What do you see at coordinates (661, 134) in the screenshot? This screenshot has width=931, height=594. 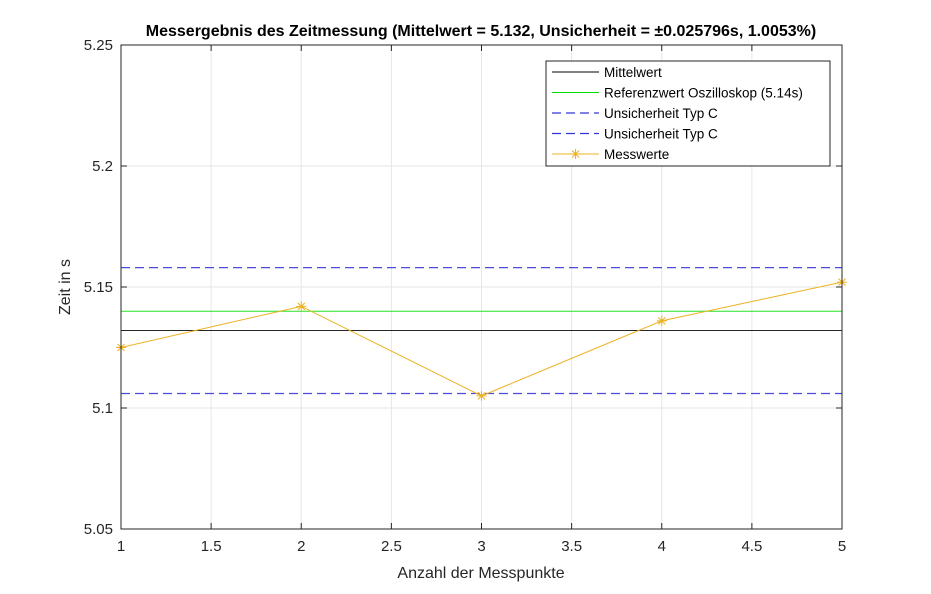 I see `legend-label-3: Unsicherheit Typ C` at bounding box center [661, 134].